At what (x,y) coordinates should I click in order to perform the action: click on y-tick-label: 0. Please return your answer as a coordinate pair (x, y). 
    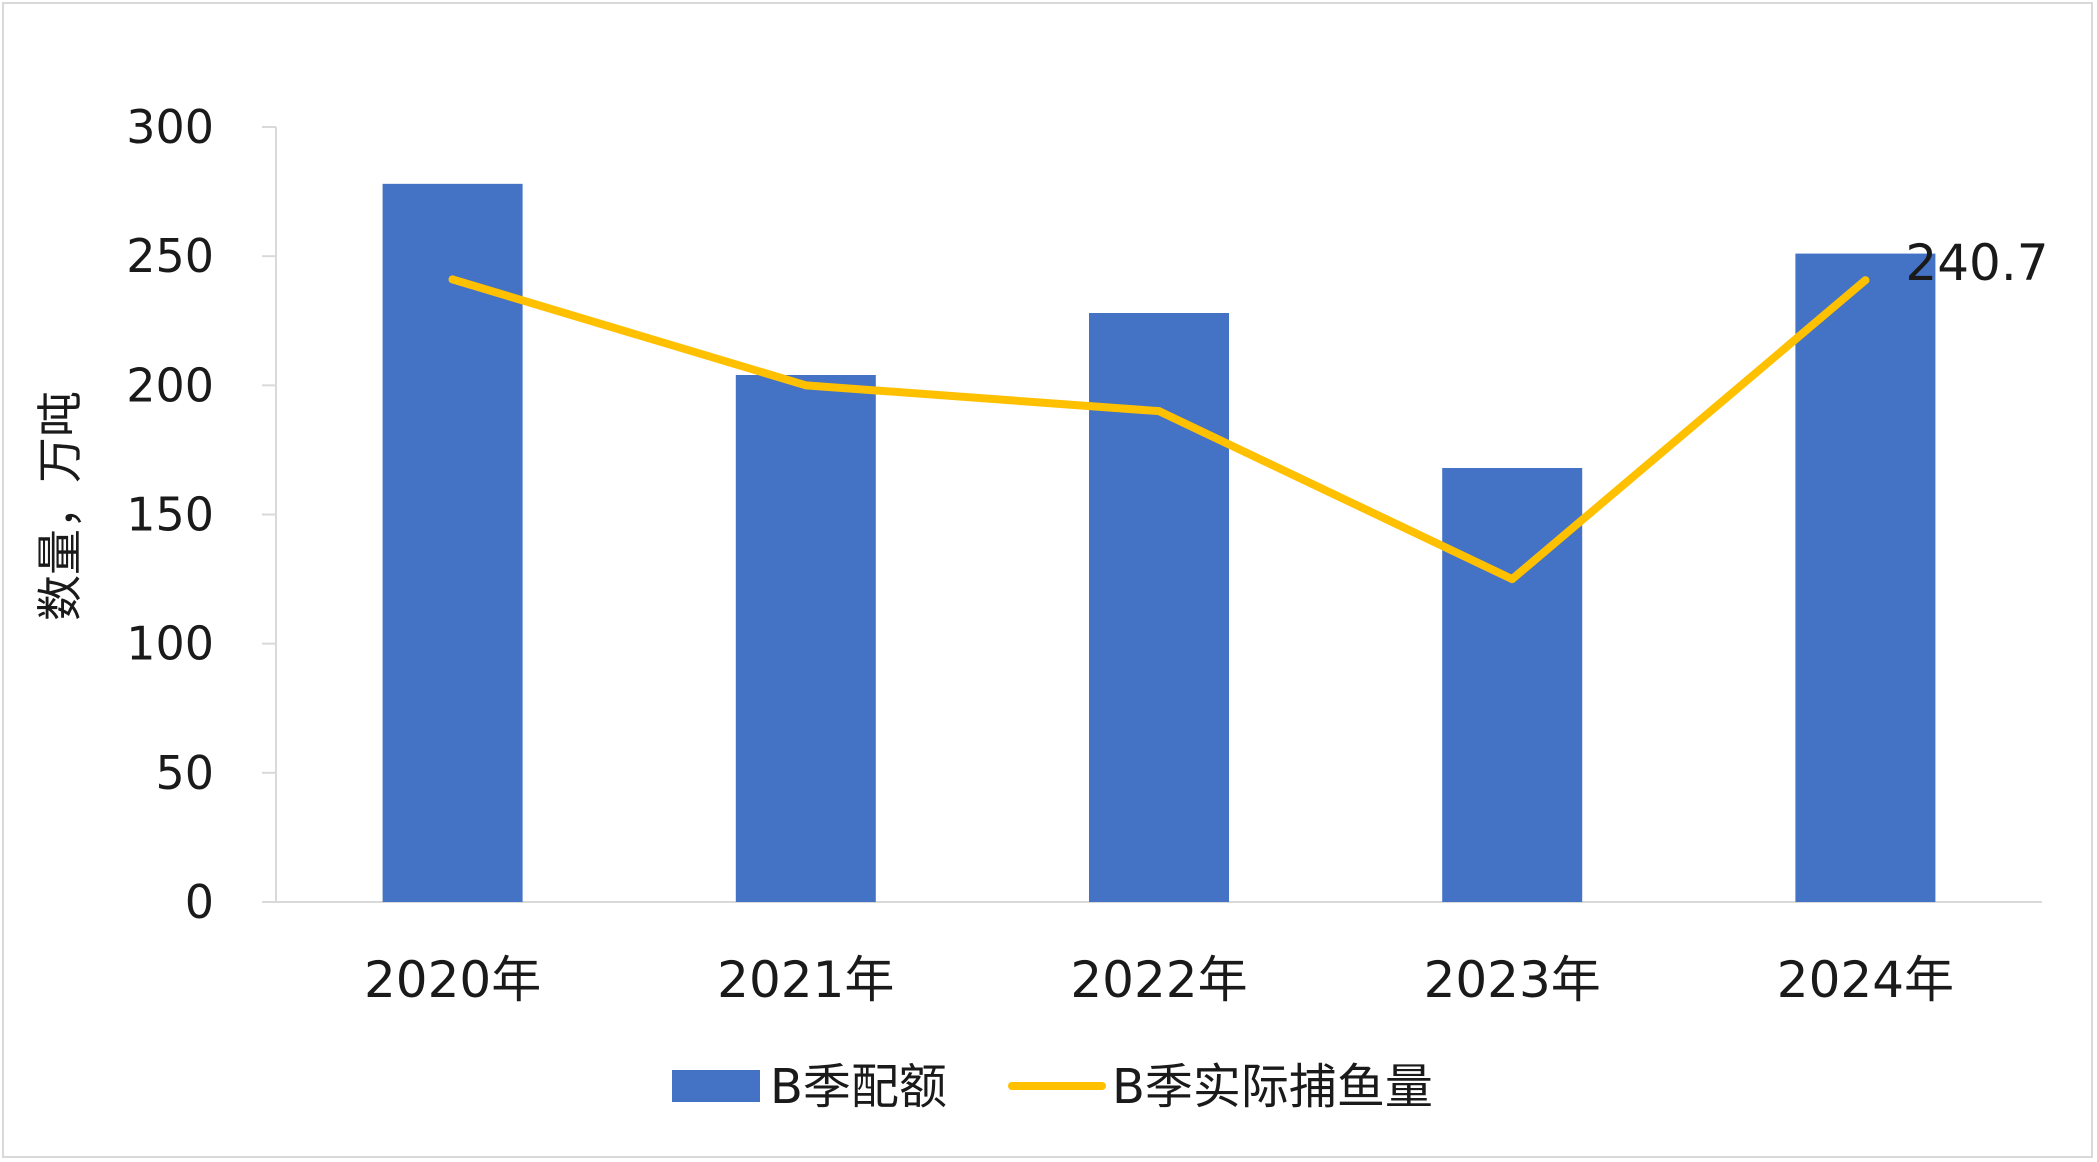
    Looking at the image, I should click on (199, 902).